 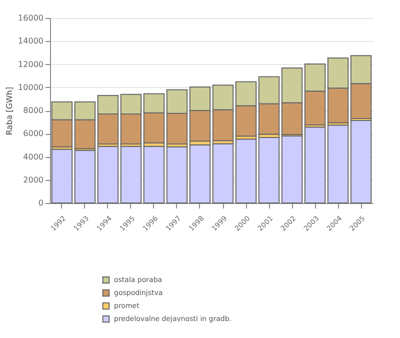 I want to click on y-tick-label: 16000, so click(x=31, y=18).